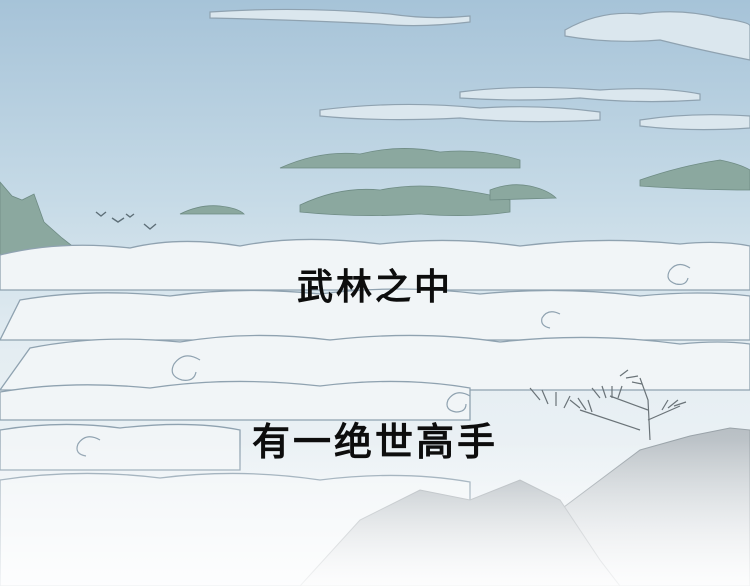  What do you see at coordinates (374, 442) in the screenshot?
I see `caption-line-2: 有一绝世高手` at bounding box center [374, 442].